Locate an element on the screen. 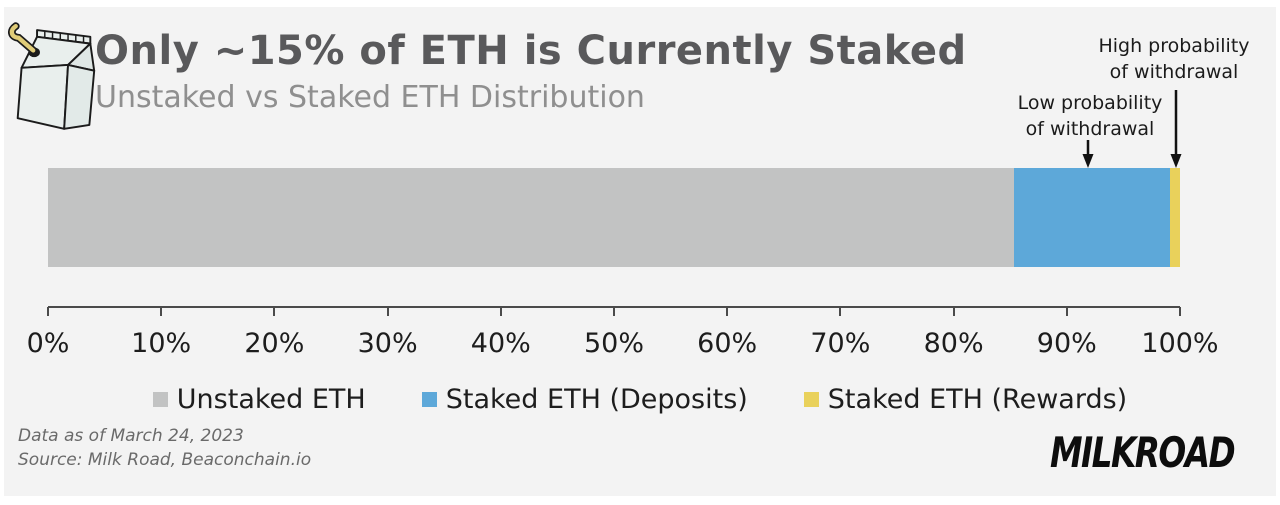 This screenshot has width=1280, height=505. axis-tick-label: 80% is located at coordinates (953, 343).